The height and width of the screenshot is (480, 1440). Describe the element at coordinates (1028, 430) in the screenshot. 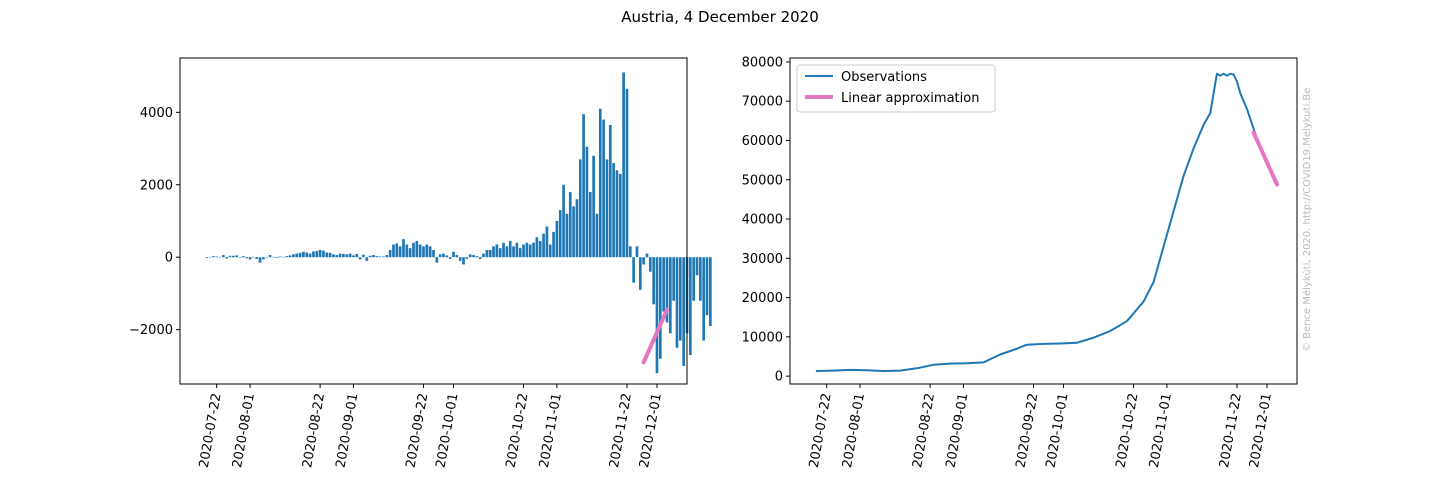

I see `x-tick-label: 2020-09-22` at that location.